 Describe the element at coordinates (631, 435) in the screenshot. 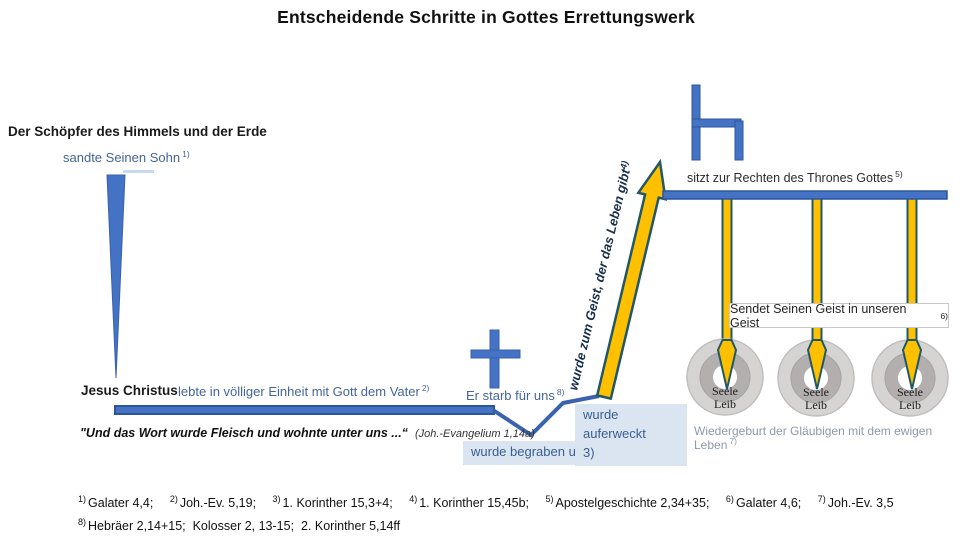

I see `raised-highlight-box: wurde auferweckt 3)` at that location.